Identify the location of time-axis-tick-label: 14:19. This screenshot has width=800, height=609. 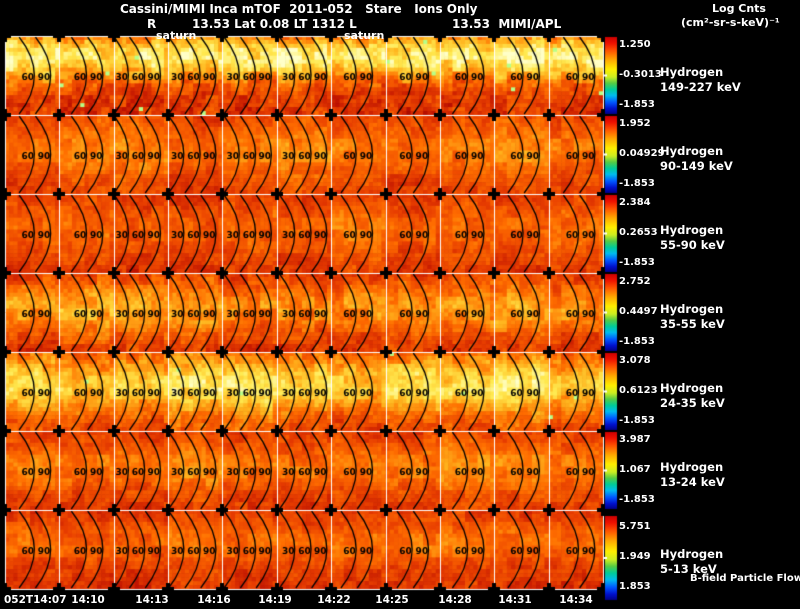
(275, 600).